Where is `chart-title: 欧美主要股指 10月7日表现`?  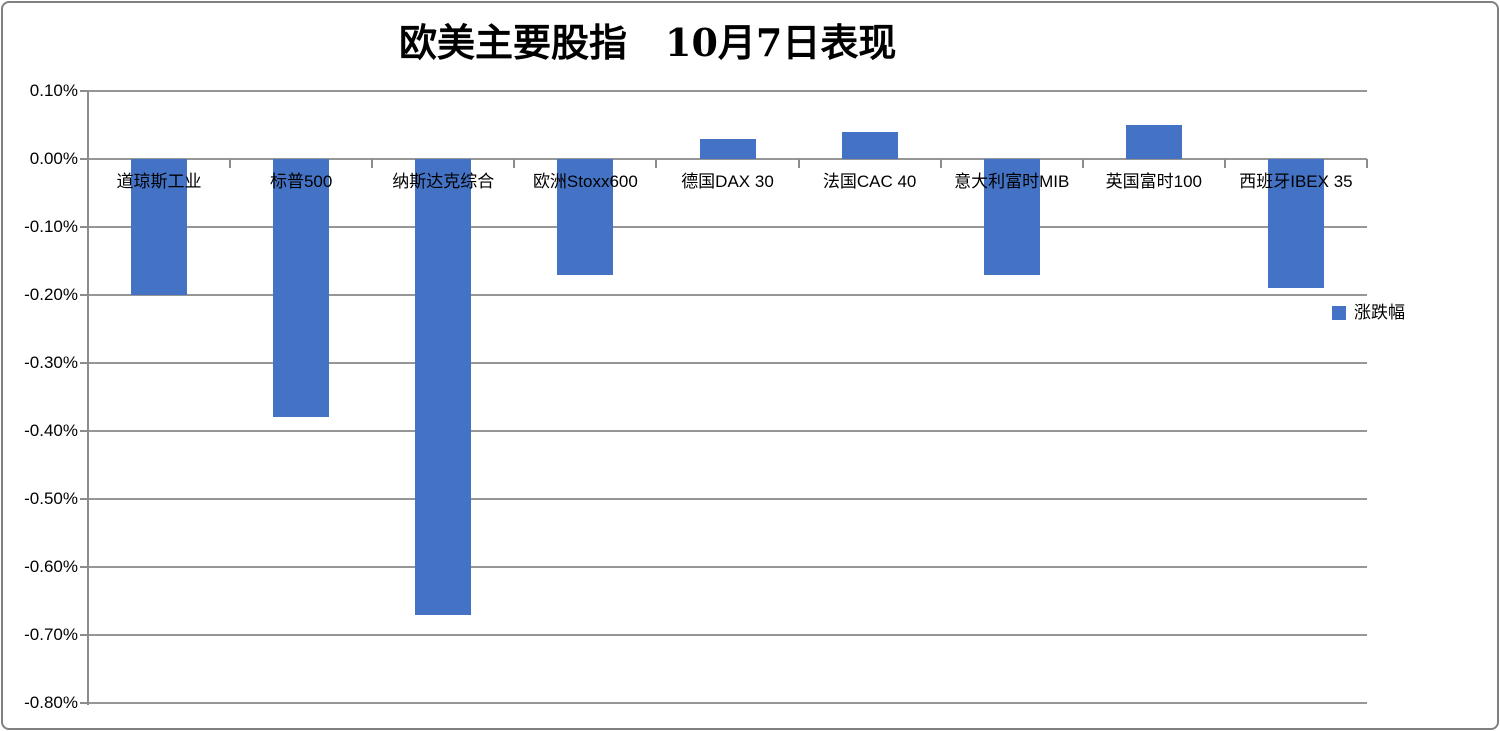 chart-title: 欧美主要股指 10月7日表现 is located at coordinates (648, 42).